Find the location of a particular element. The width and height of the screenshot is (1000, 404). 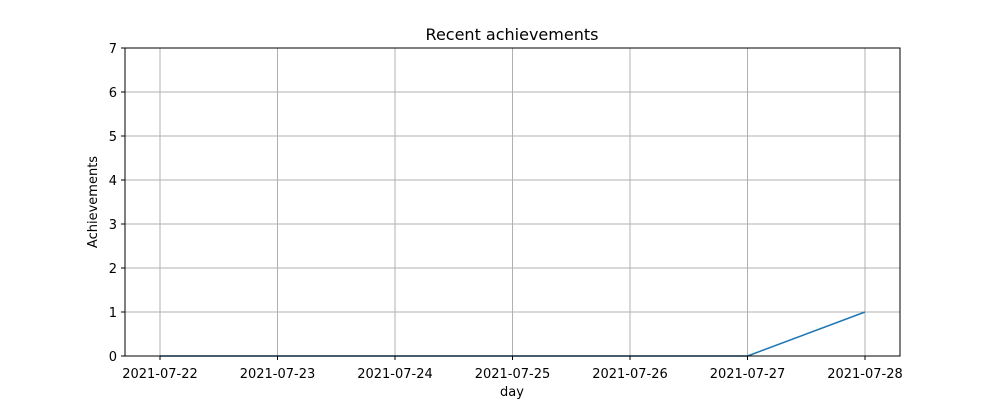

y-tick-label: 3 is located at coordinates (113, 225).